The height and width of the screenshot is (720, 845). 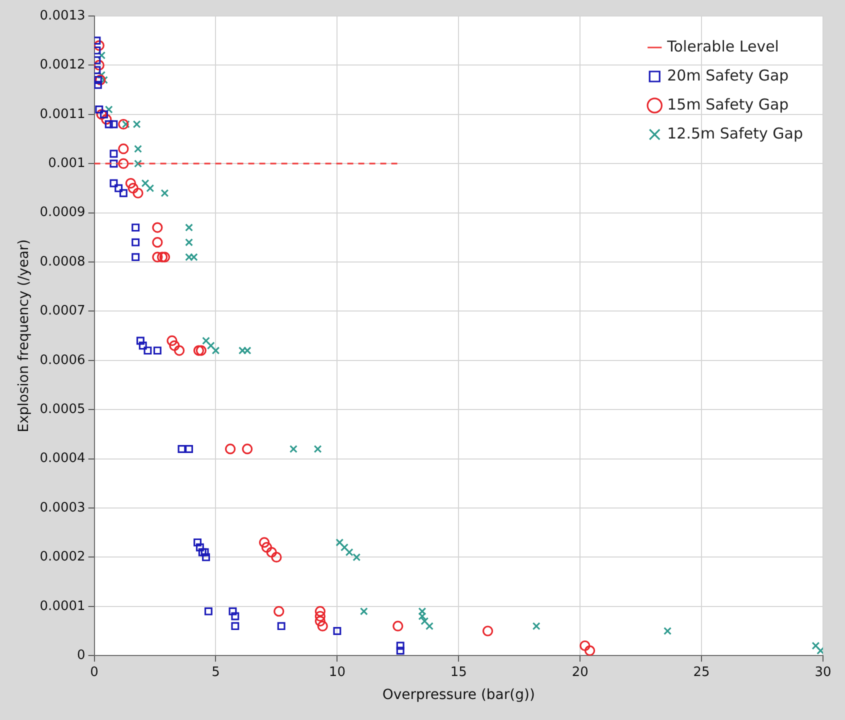 What do you see at coordinates (67, 163) in the screenshot?
I see `y-tick-label: 0.001` at bounding box center [67, 163].